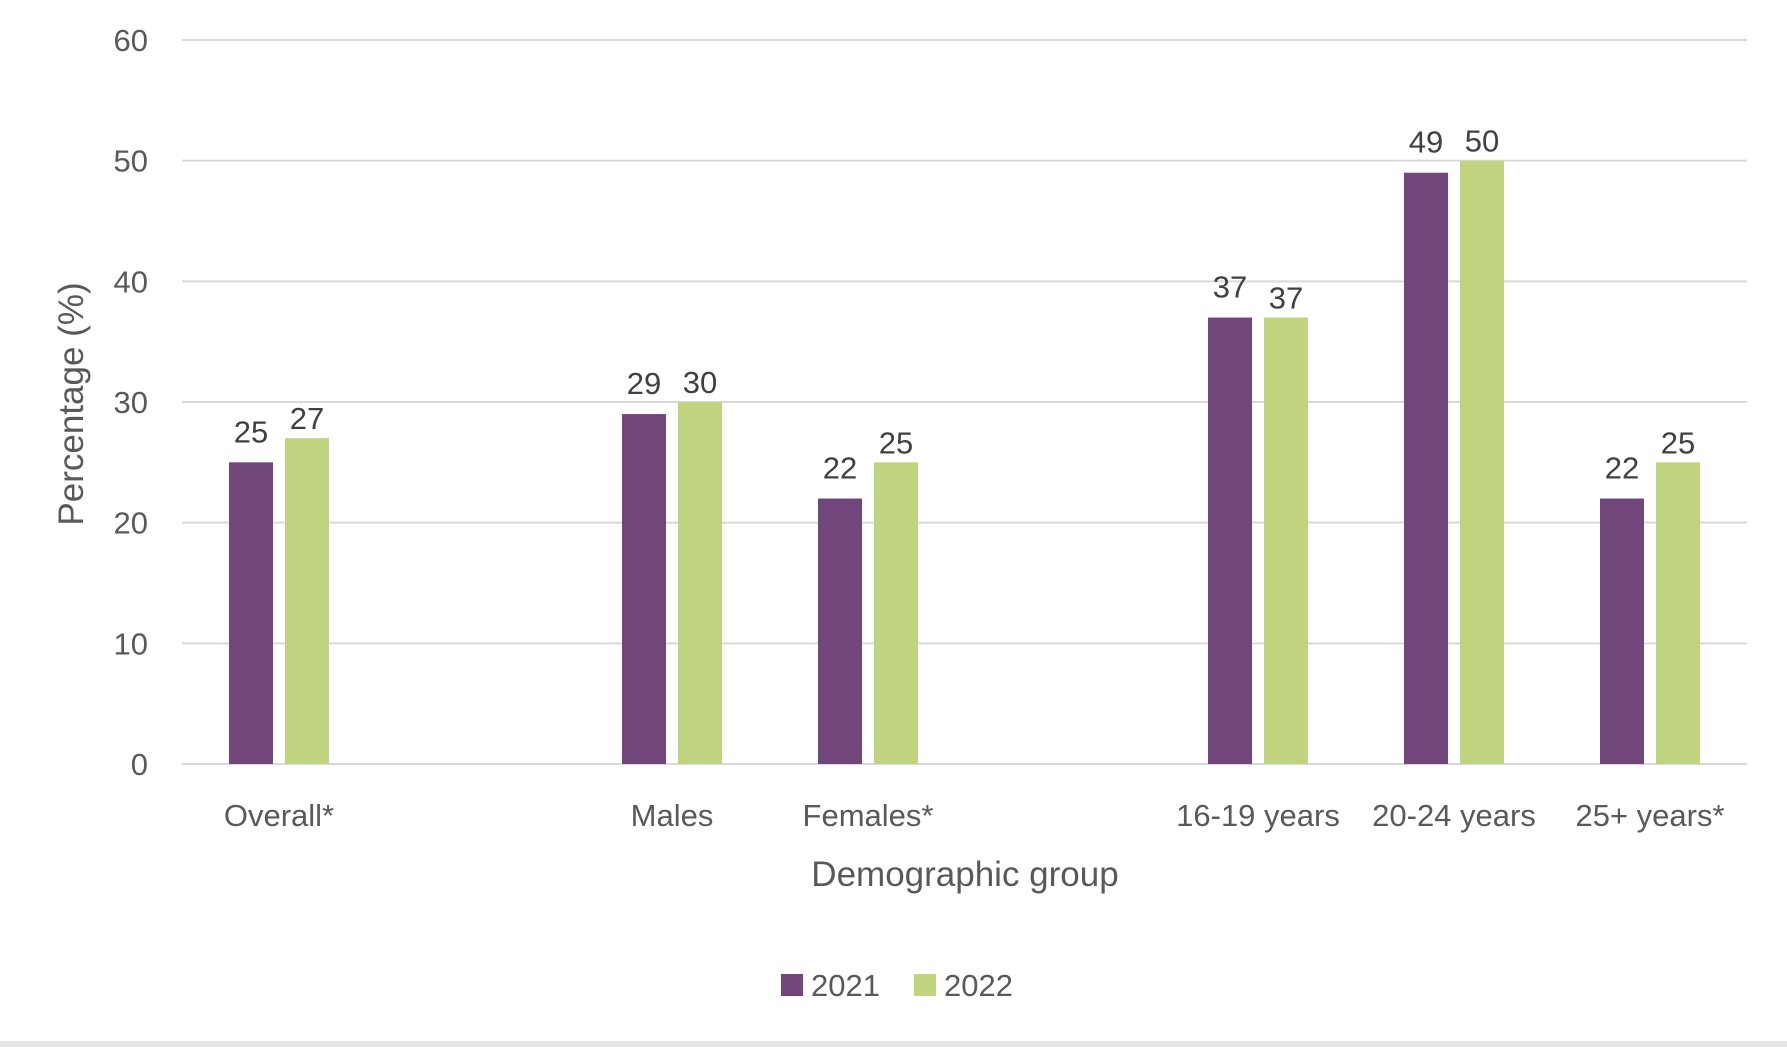 The image size is (1787, 1047). Describe the element at coordinates (131, 643) in the screenshot. I see `y-tick-label: 10` at that location.